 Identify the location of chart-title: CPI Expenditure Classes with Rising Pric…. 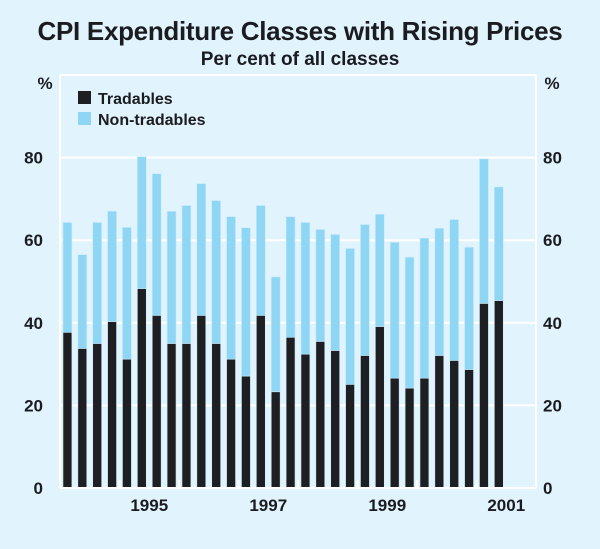
(300, 31).